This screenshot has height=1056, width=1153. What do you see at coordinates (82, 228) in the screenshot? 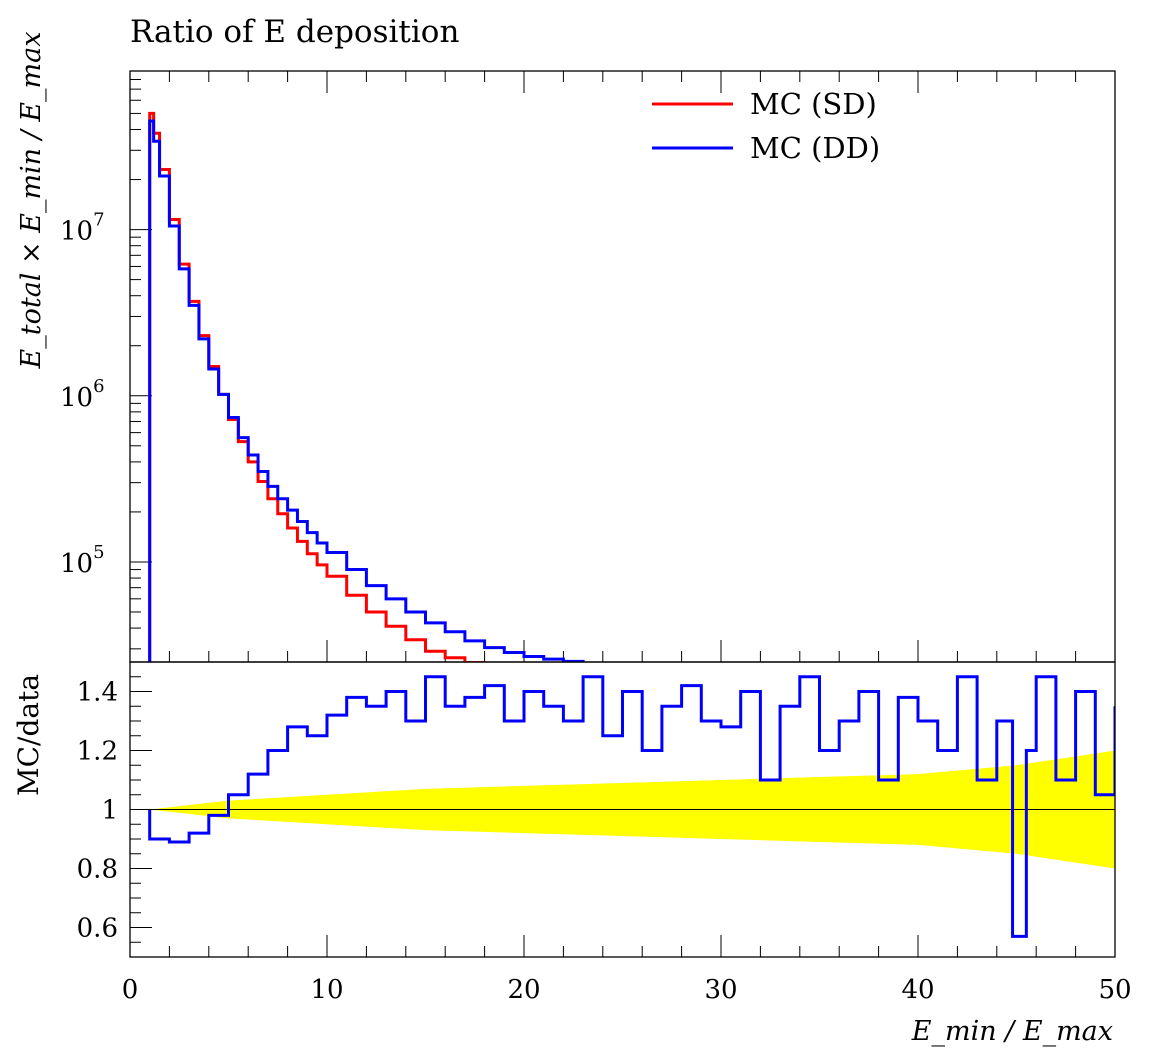
I see `top-ytick-label: 10⁷` at bounding box center [82, 228].